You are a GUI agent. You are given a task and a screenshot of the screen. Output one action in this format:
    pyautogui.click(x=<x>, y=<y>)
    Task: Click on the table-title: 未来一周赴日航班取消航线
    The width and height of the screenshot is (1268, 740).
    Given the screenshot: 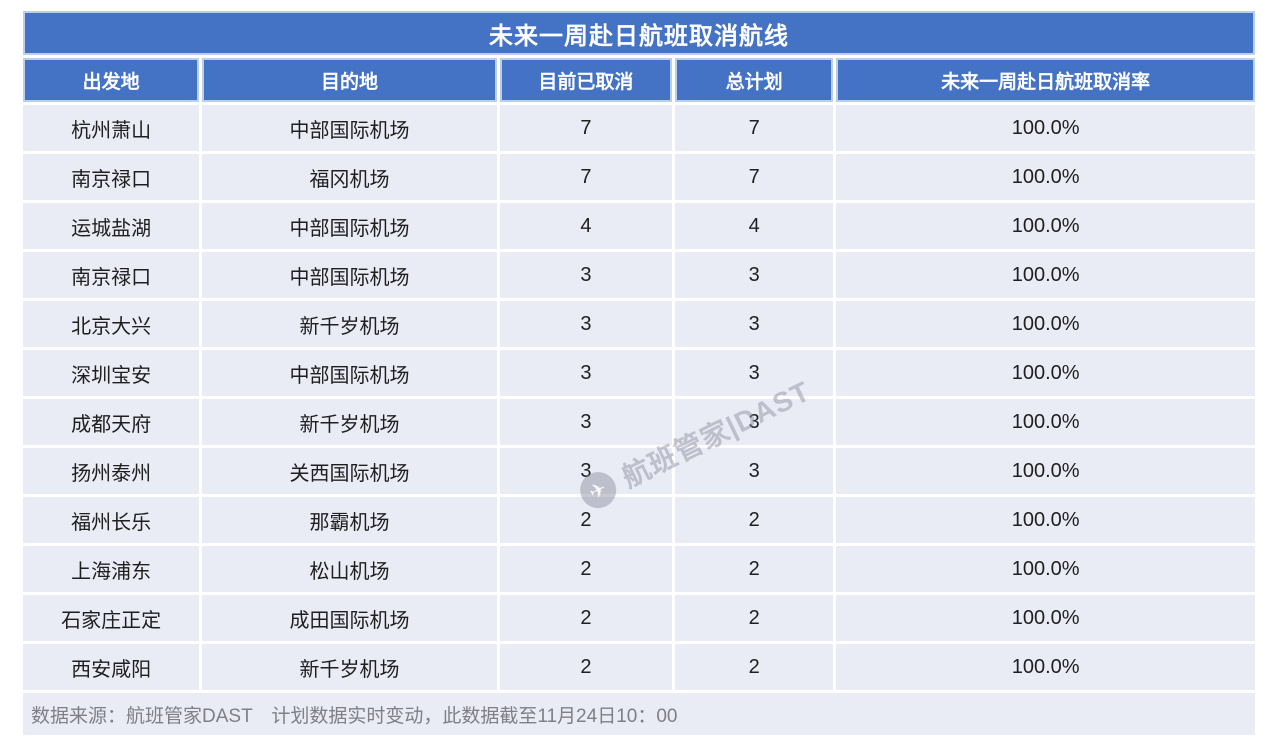 What is the action you would take?
    pyautogui.click(x=639, y=33)
    